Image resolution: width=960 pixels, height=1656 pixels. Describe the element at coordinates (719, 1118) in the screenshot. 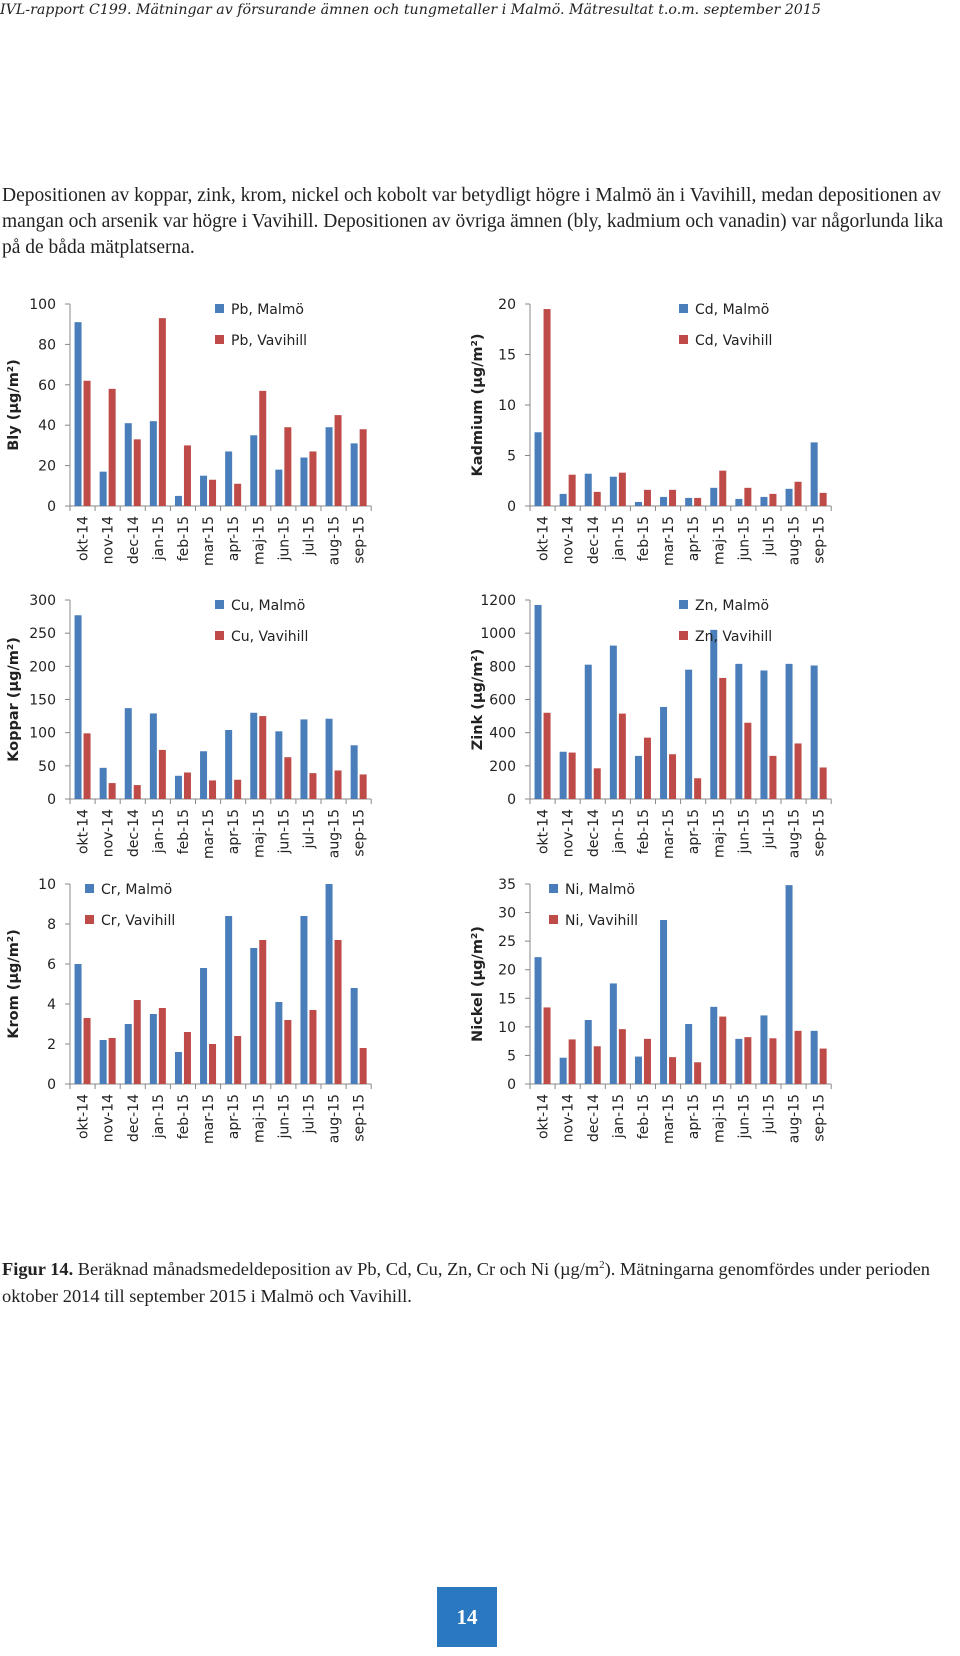

I see `x-tick-label: maj-15` at that location.